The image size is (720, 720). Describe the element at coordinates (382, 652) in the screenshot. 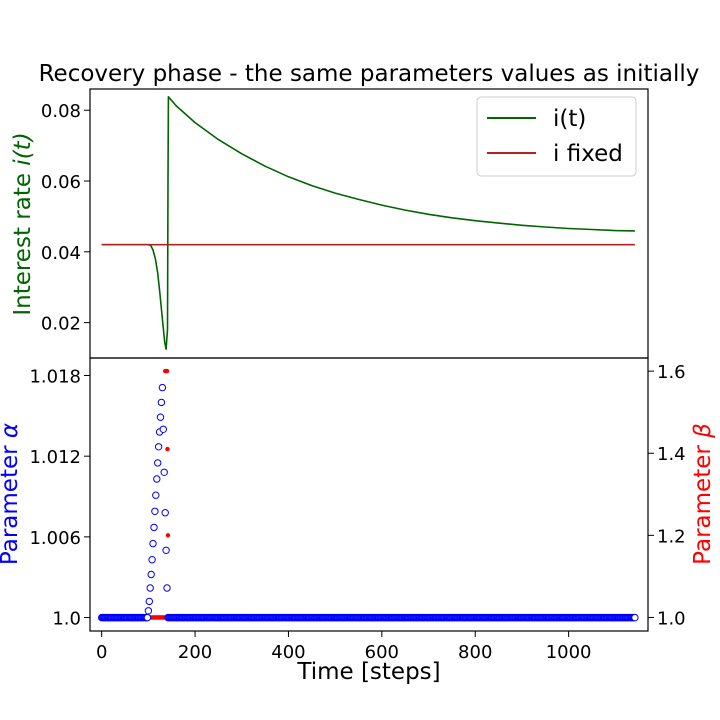

I see `x-tick-label: 600` at that location.